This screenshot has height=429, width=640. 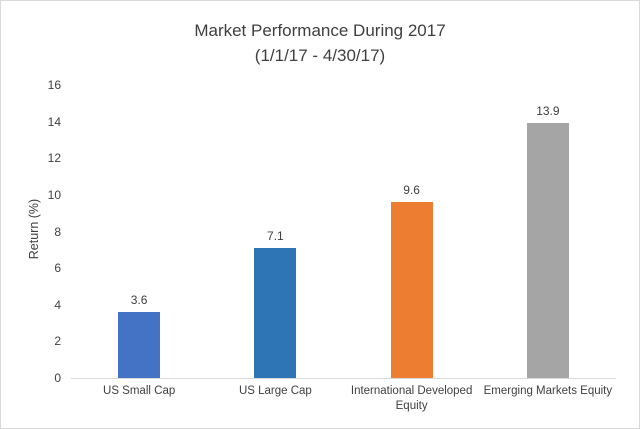 What do you see at coordinates (547, 250) in the screenshot?
I see `bar-emerging-markets-equity` at bounding box center [547, 250].